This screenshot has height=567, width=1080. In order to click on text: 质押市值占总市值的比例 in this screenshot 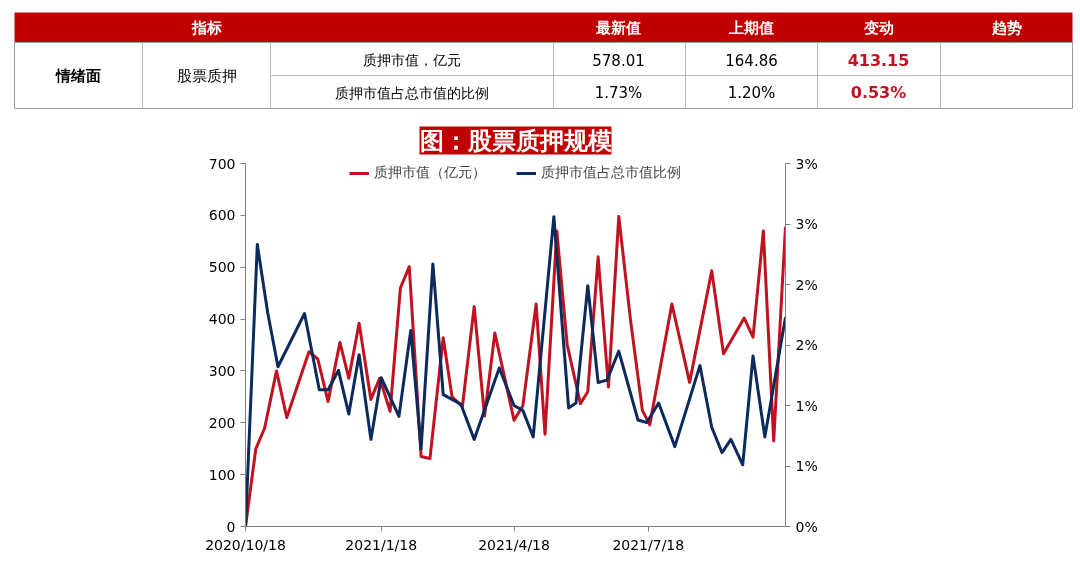, I will do `click(411, 92)`.